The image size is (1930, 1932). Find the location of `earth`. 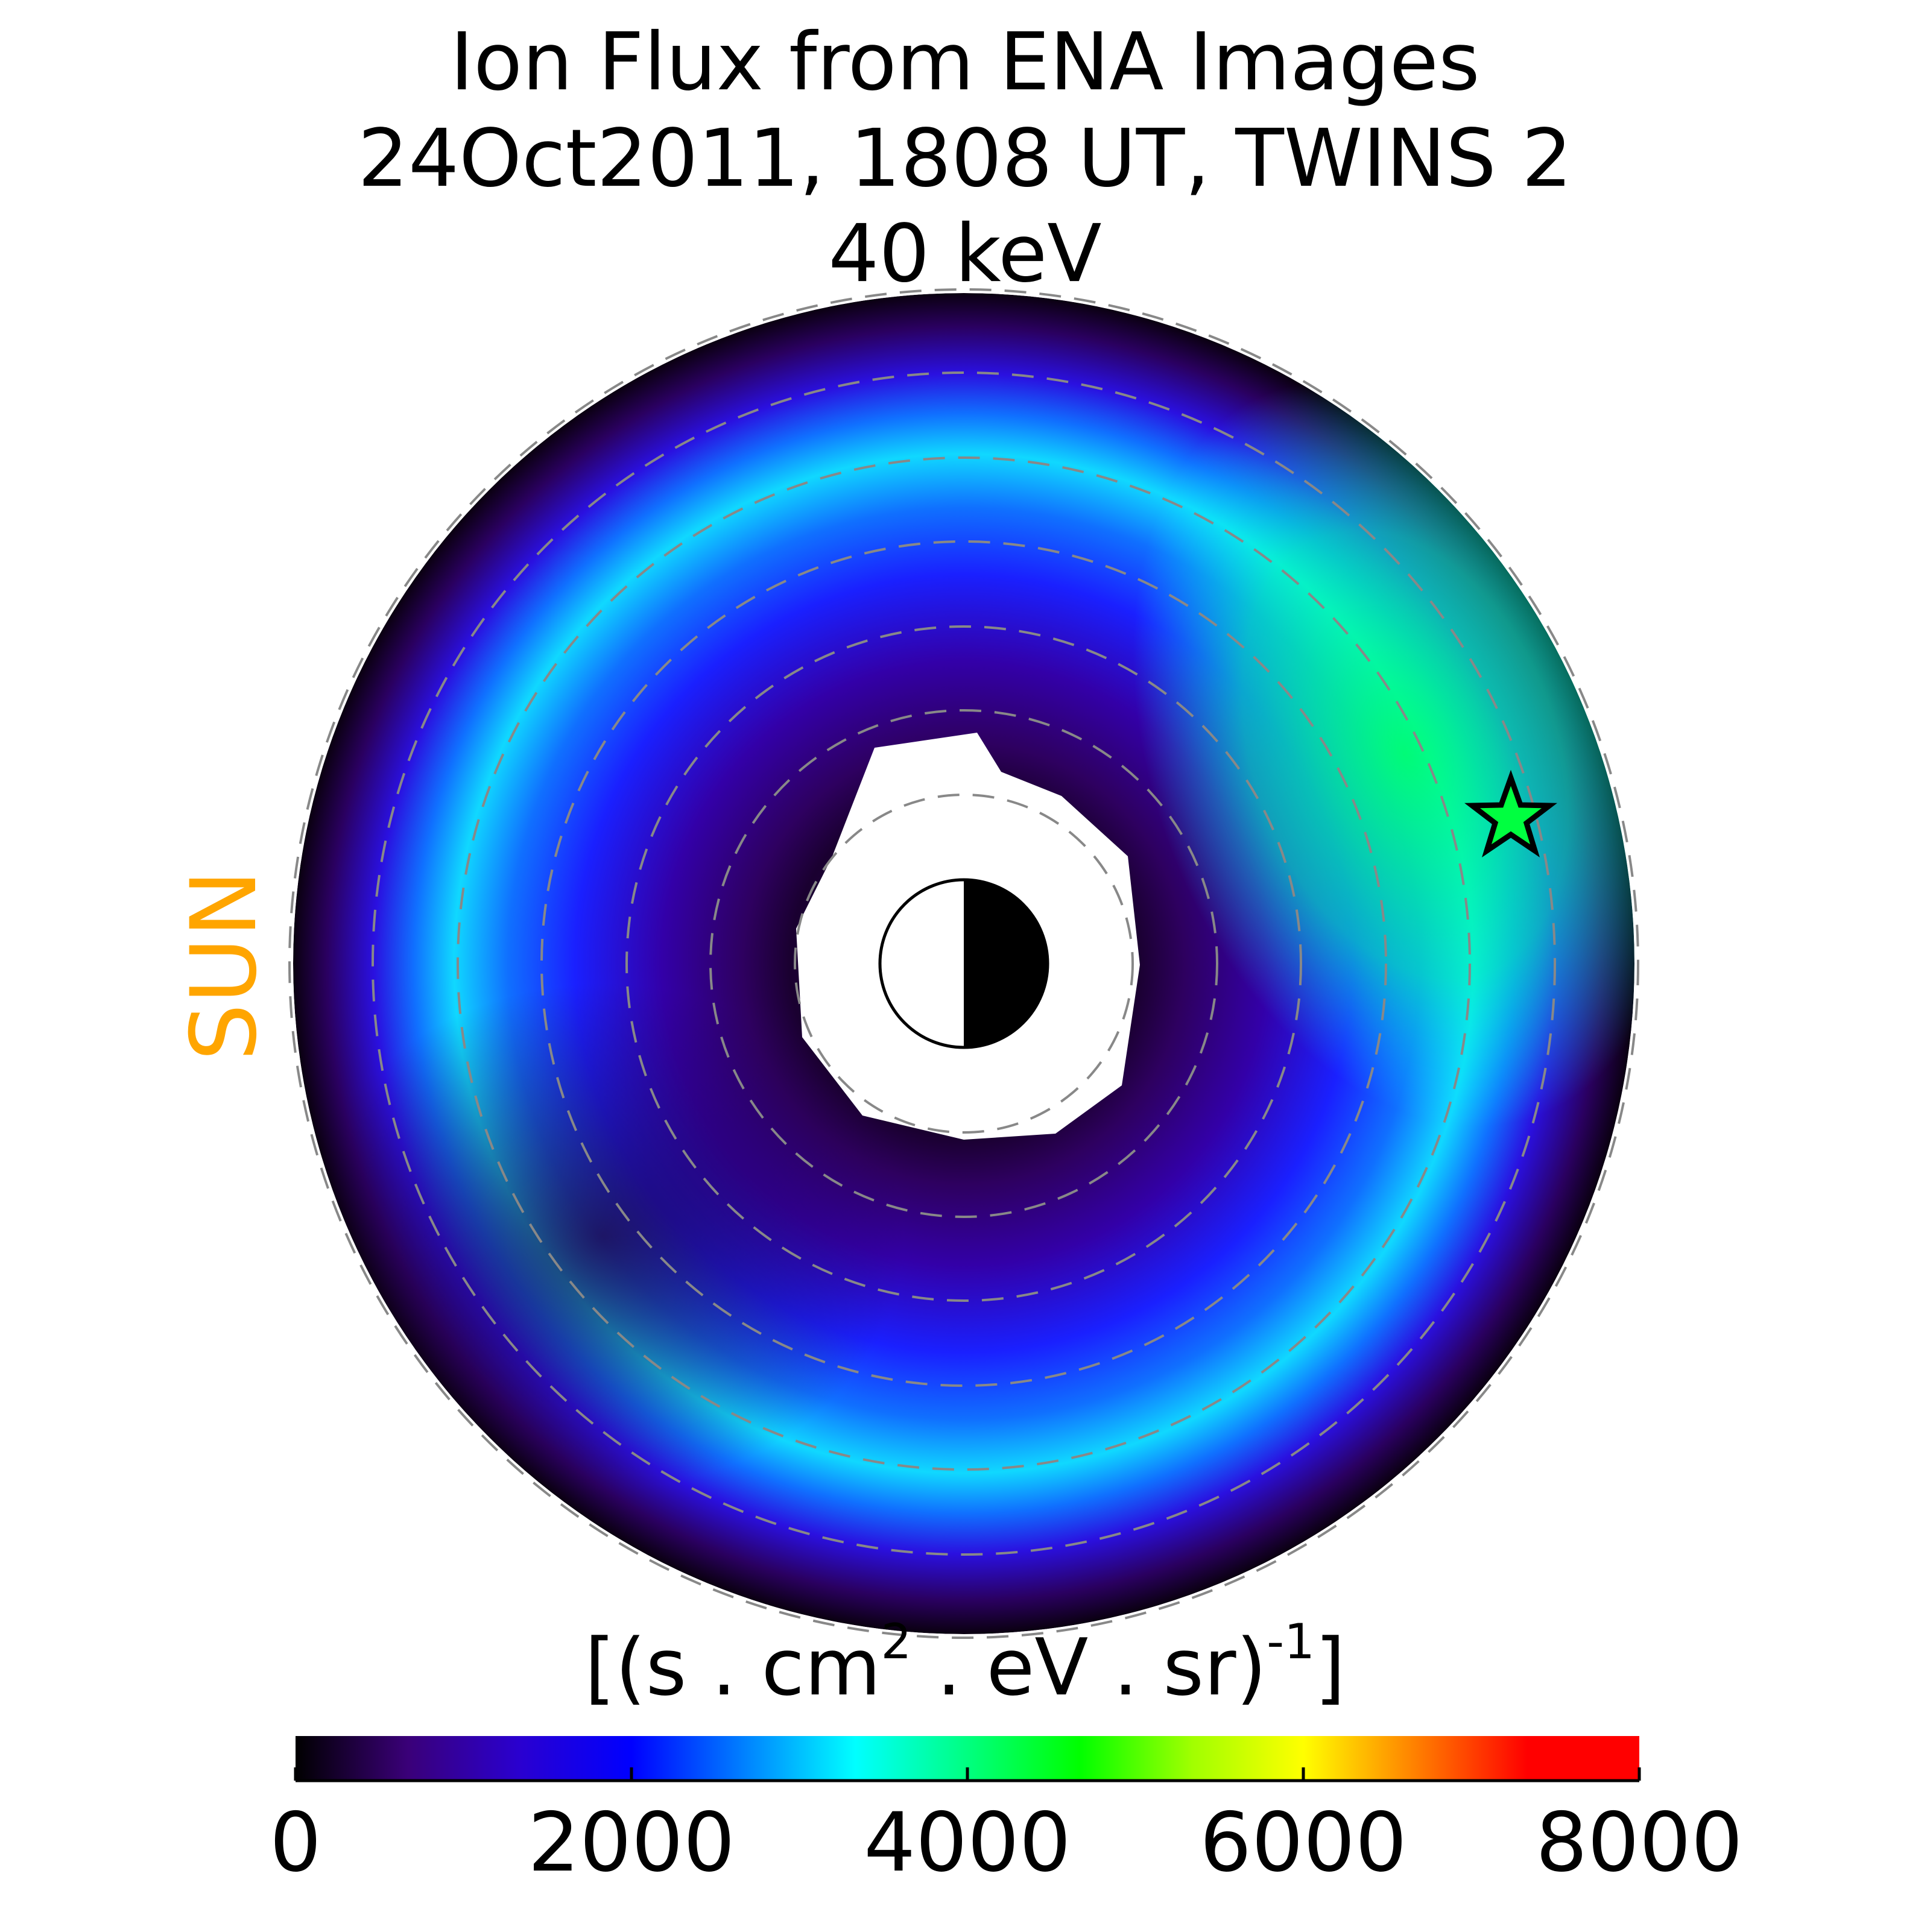

earth is located at coordinates (963, 963).